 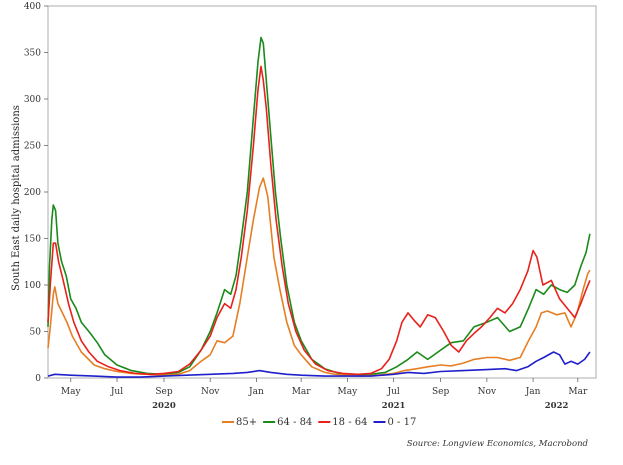 I want to click on y-tick-label: 300, so click(x=32, y=100).